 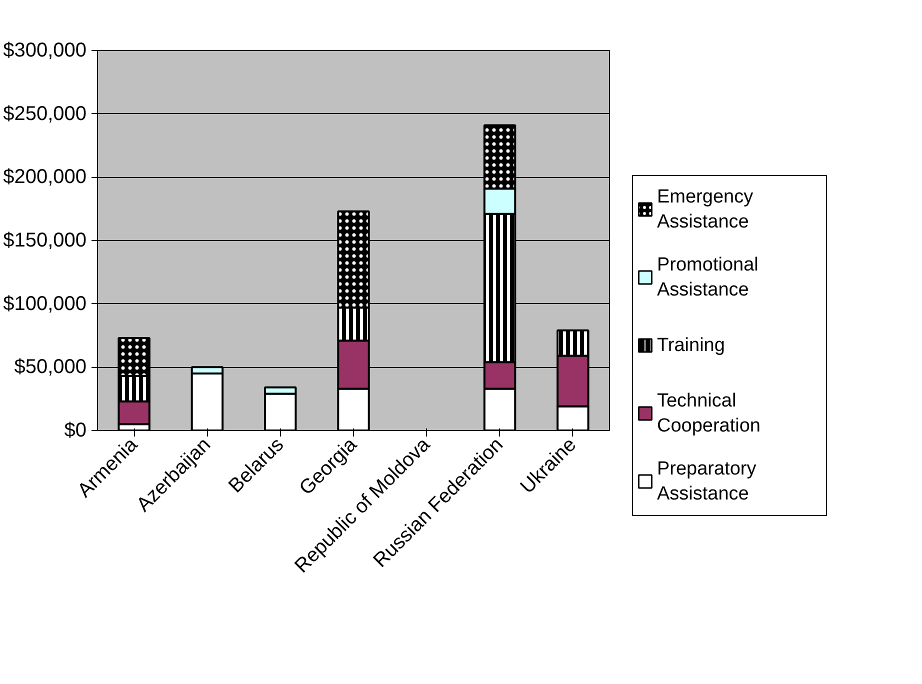 I want to click on legend-label: Training, so click(x=690, y=345).